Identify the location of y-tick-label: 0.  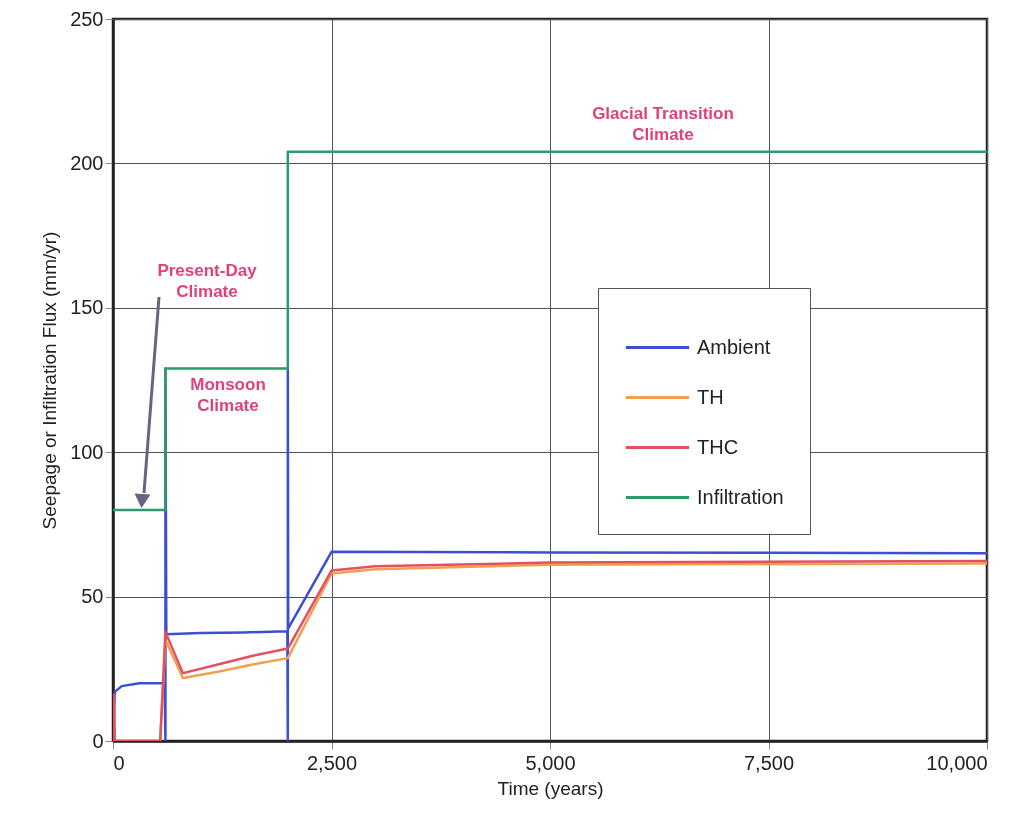
(98, 740).